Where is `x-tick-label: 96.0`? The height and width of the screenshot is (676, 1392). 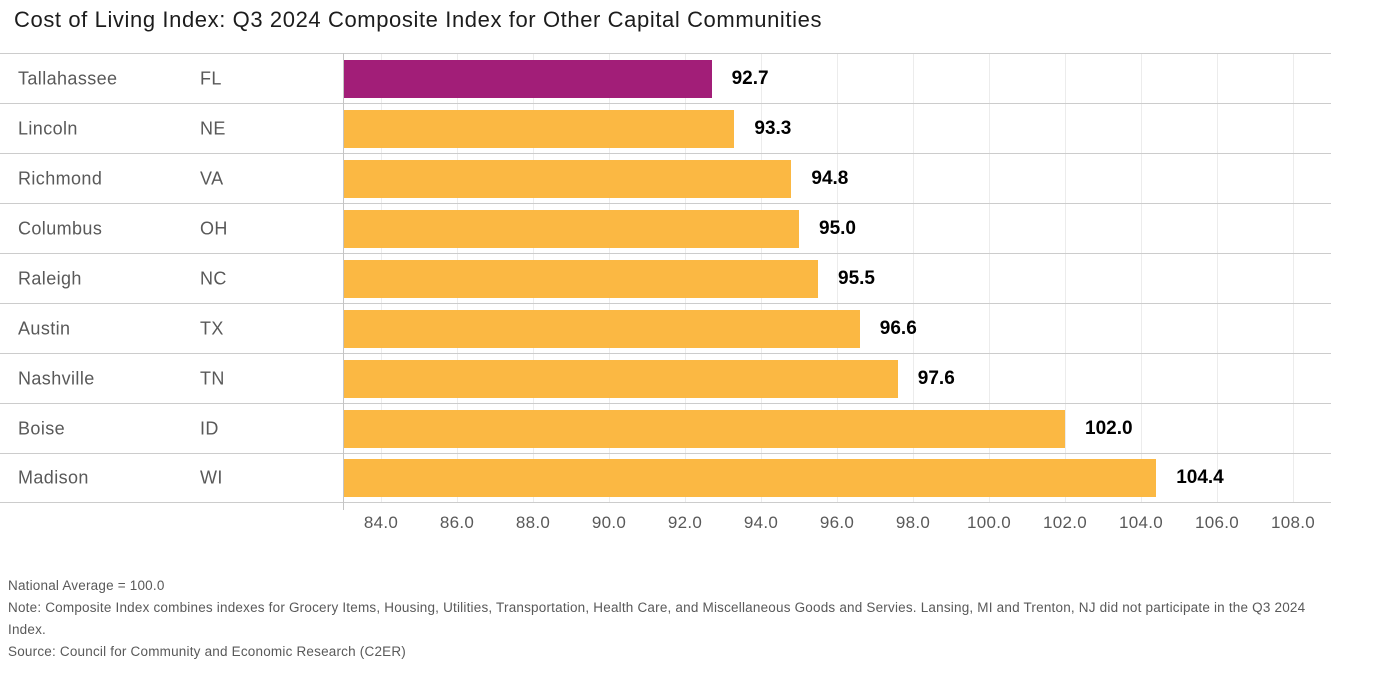 x-tick-label: 96.0 is located at coordinates (837, 522).